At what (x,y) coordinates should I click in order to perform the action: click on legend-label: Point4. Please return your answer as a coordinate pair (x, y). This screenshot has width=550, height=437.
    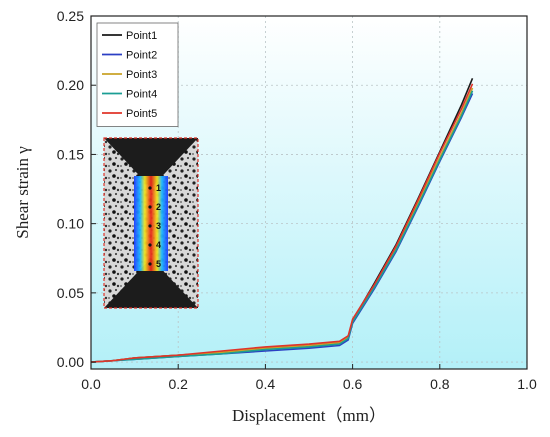
    Looking at the image, I should click on (141, 95).